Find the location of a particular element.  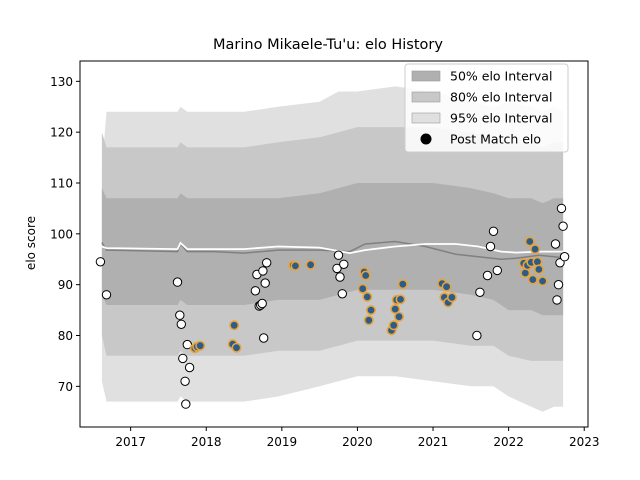

y-tick-label: 70 is located at coordinates (65, 387).